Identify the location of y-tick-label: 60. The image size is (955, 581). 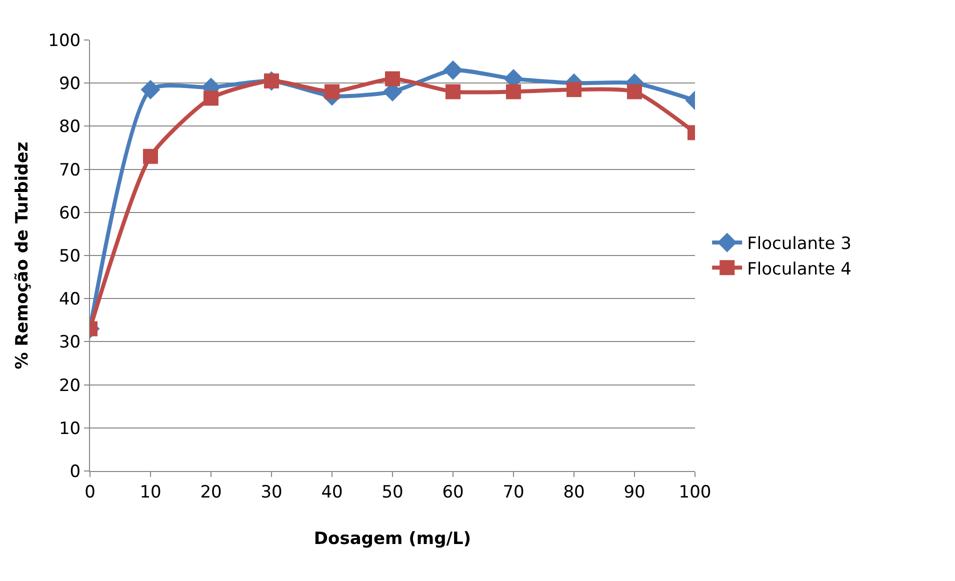
(69, 213).